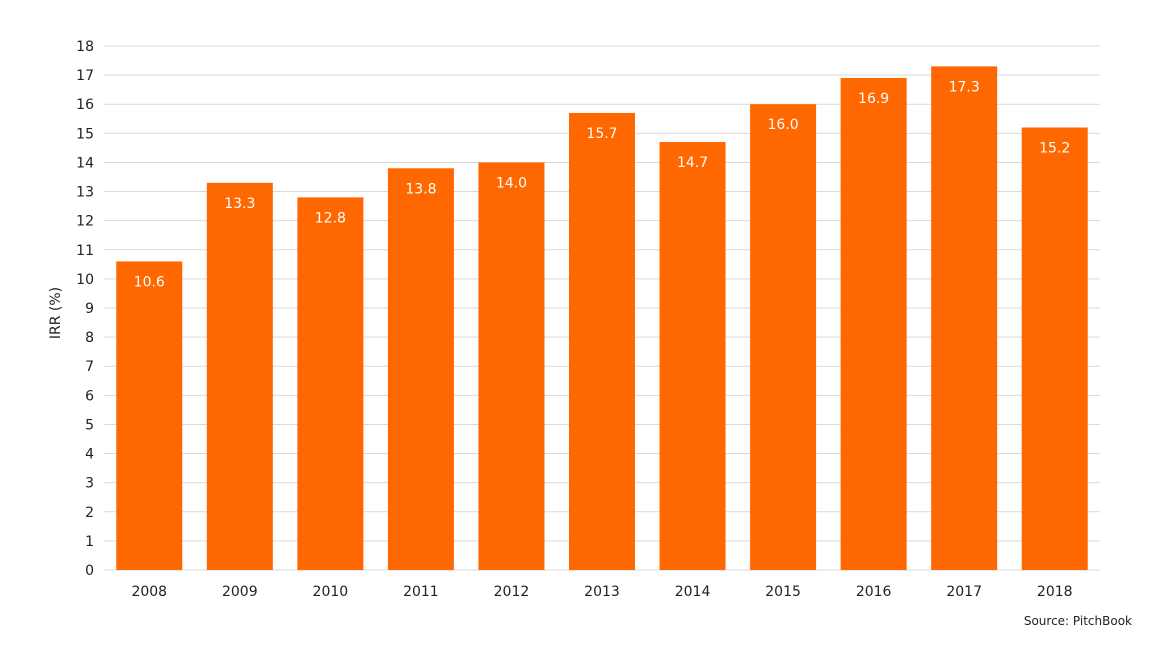 The height and width of the screenshot is (648, 1152). I want to click on data-label-2015: 16.0, so click(783, 125).